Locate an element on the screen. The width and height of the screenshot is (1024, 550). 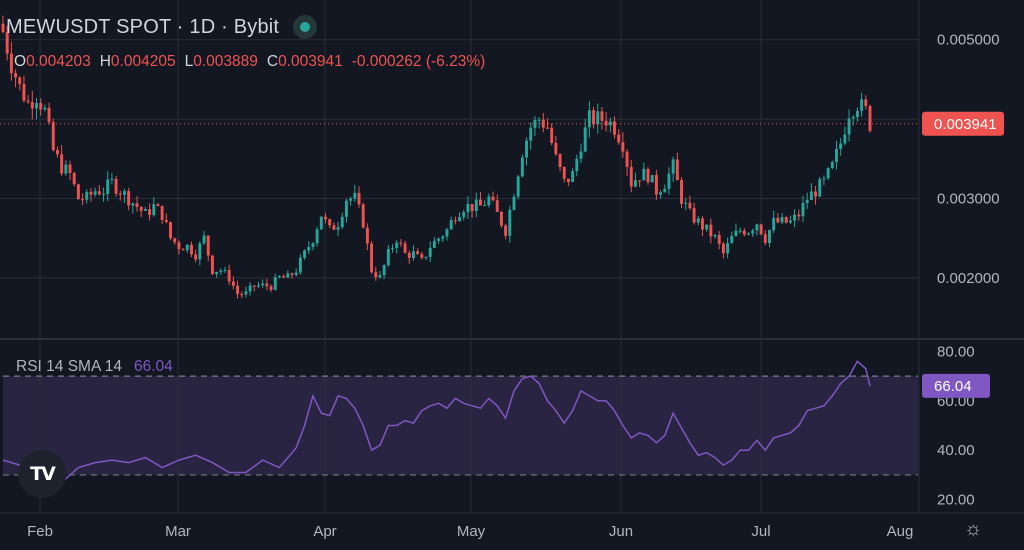
chart-header: MEWUSDT SPOT · 1D · Bybit is located at coordinates (162, 27).